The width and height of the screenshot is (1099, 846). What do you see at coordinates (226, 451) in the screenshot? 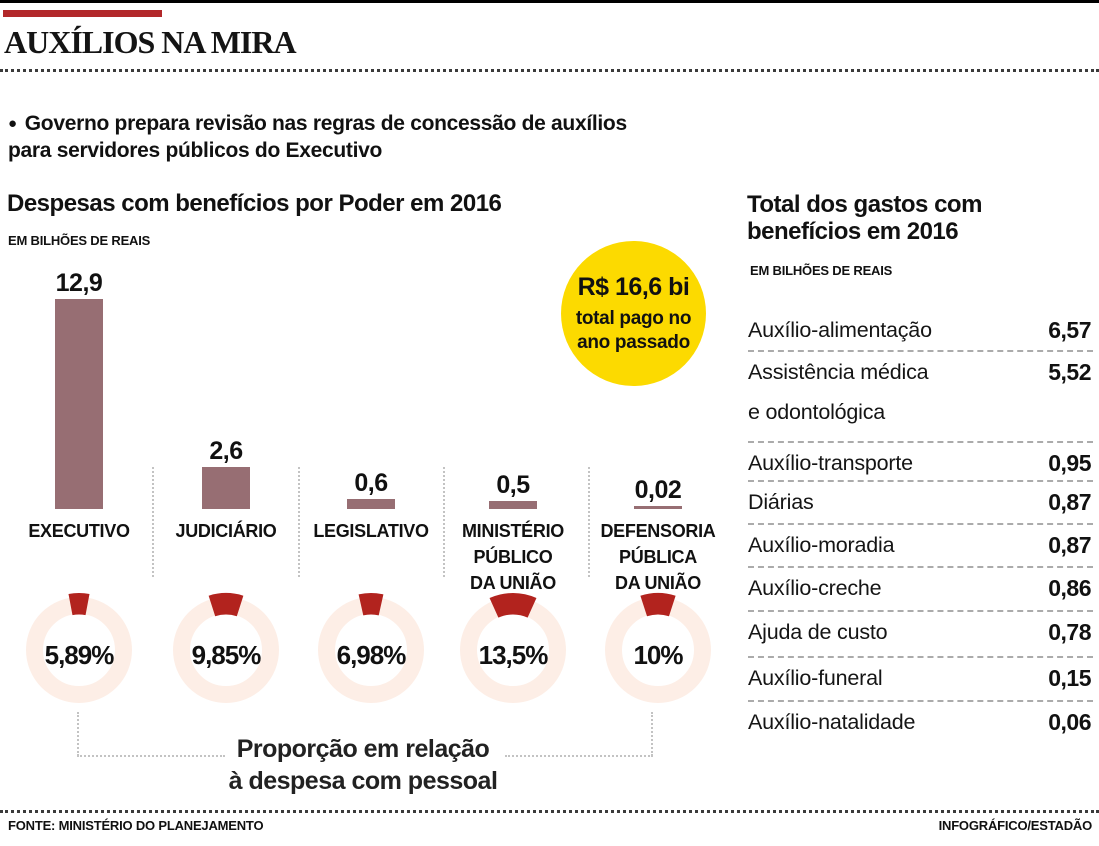
I see `bar-value-label: 2,6` at bounding box center [226, 451].